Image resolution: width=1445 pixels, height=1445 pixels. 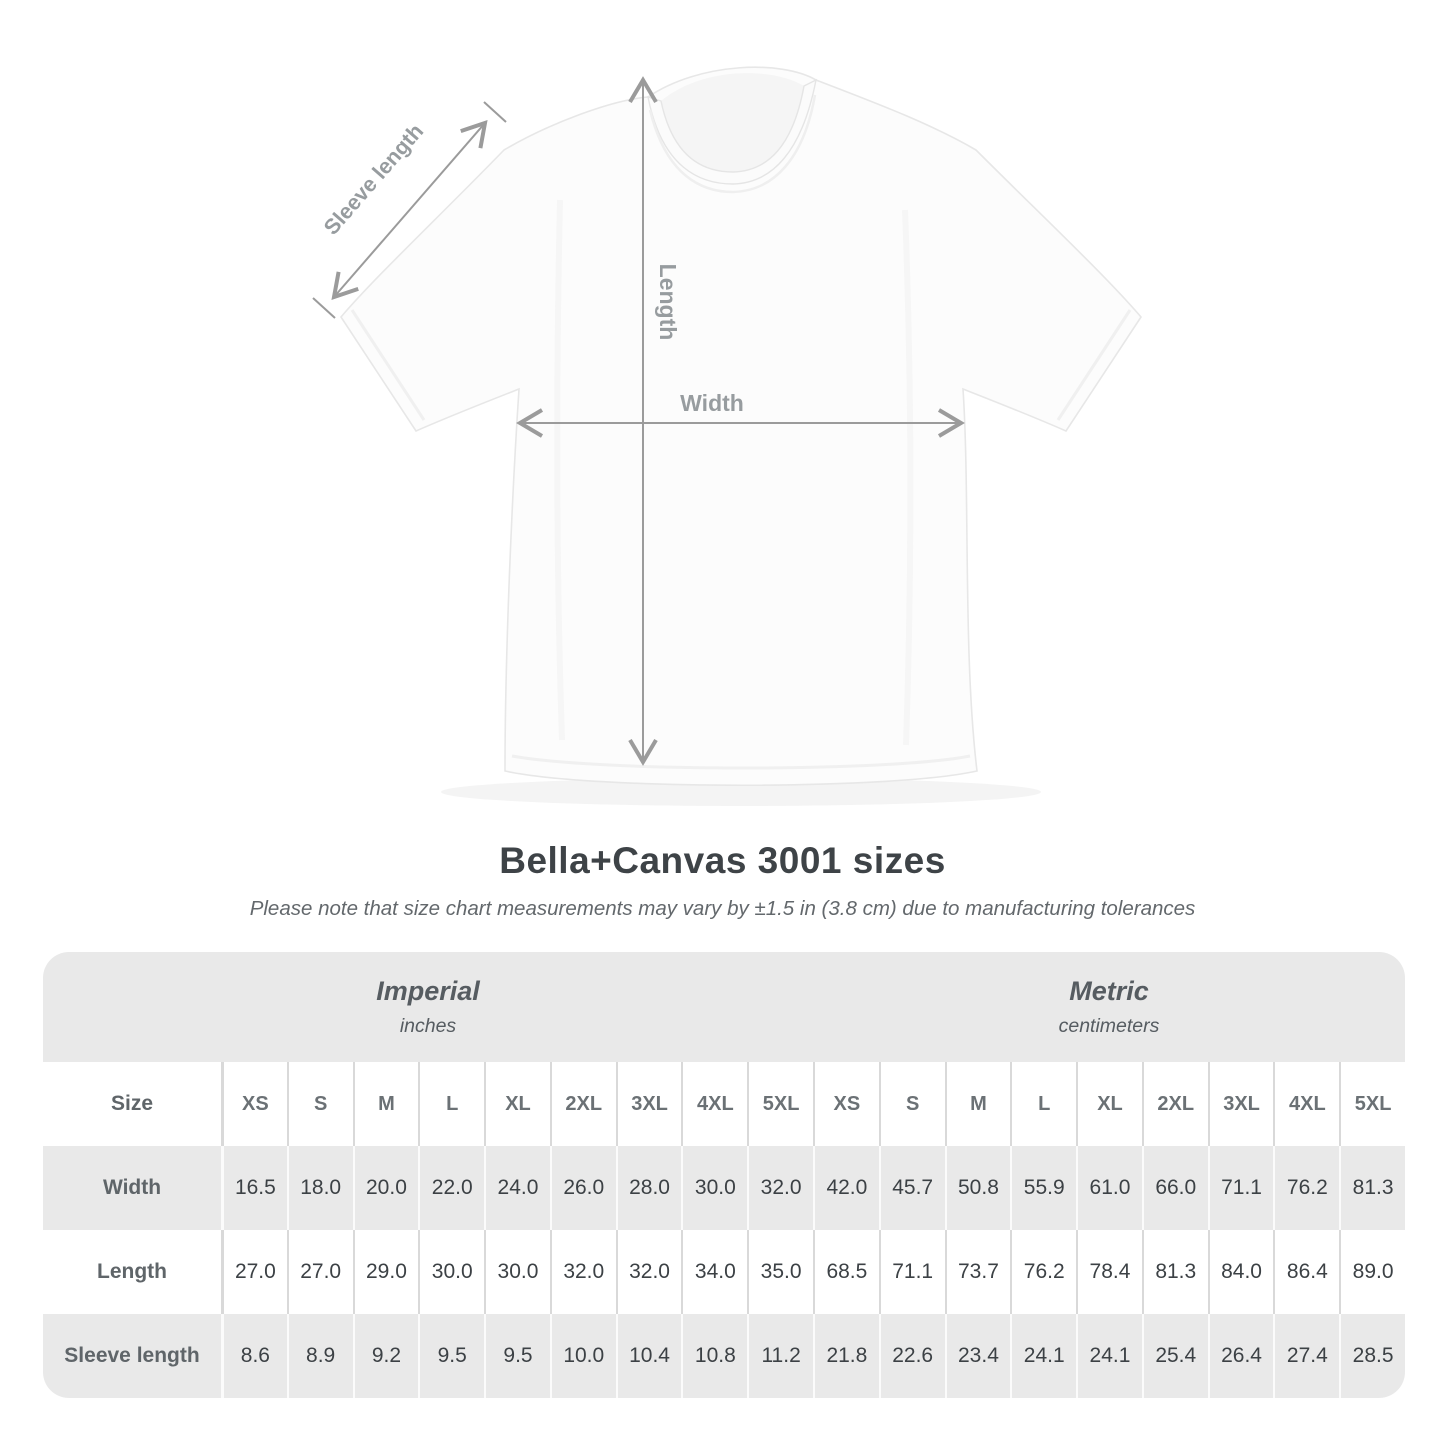 I want to click on group-header-imperial: Imperial inches, so click(x=428, y=1007).